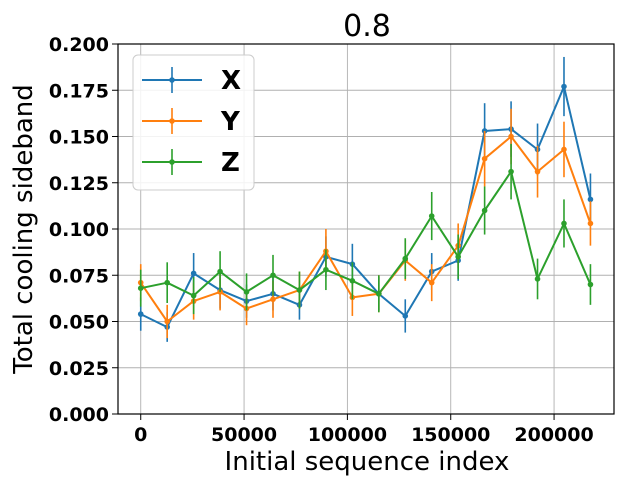 Image resolution: width=628 pixels, height=487 pixels. I want to click on y-tick-label: 0.075, so click(79, 276).